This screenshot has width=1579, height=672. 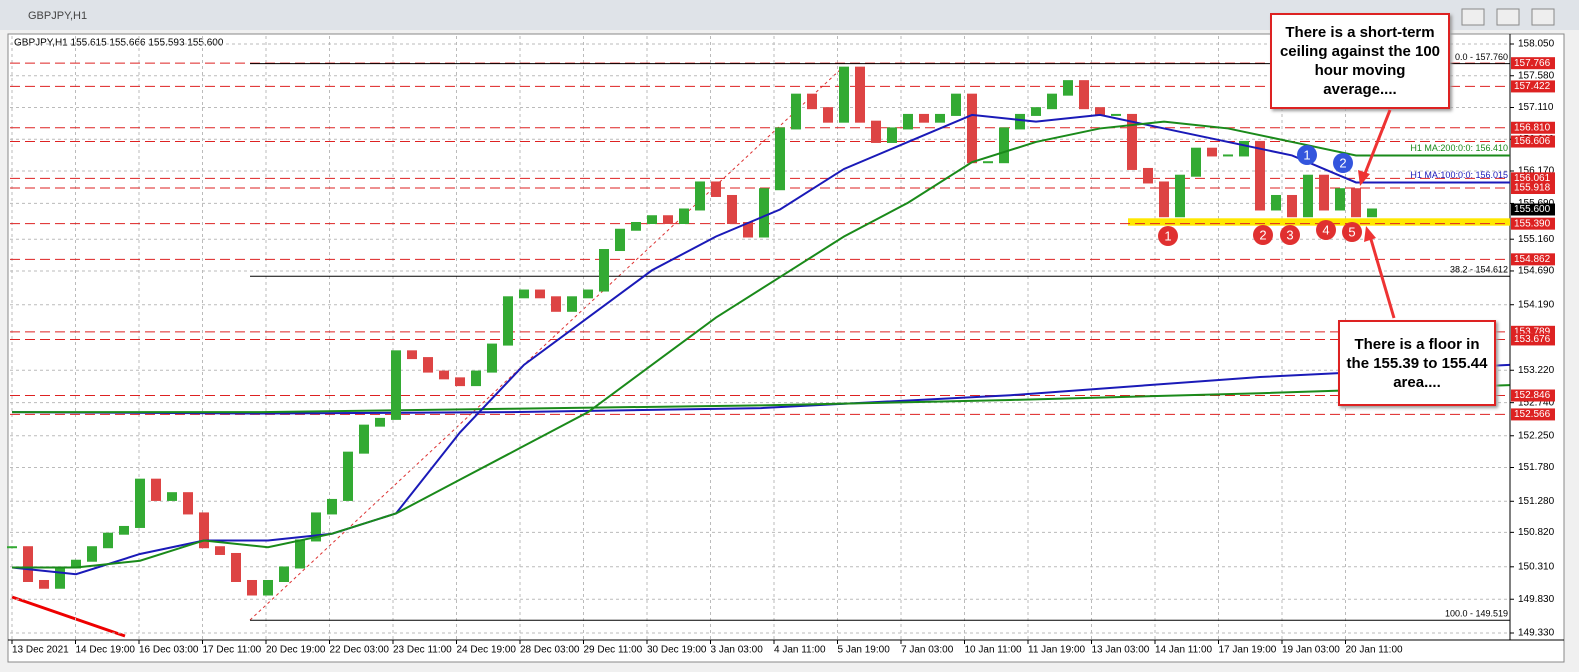 What do you see at coordinates (864, 650) in the screenshot?
I see `x-tick-label: 5 Jan 19:00` at bounding box center [864, 650].